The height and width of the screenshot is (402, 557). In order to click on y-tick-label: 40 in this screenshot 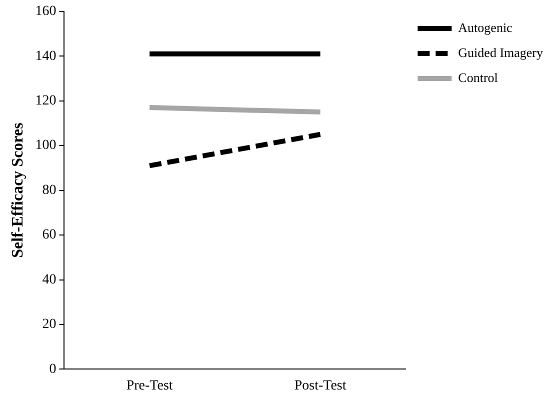, I will do `click(49, 280)`.